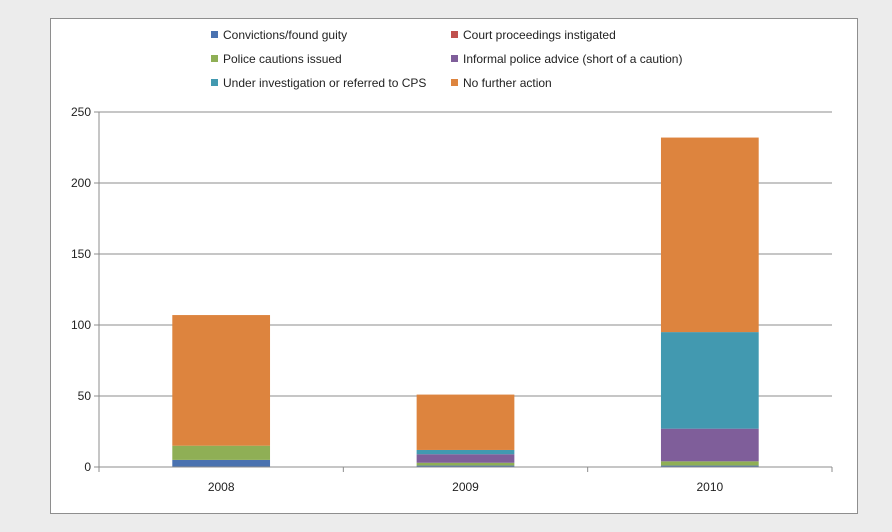 This screenshot has height=532, width=892. What do you see at coordinates (282, 59) in the screenshot?
I see `legend-label: Police cautions issued` at bounding box center [282, 59].